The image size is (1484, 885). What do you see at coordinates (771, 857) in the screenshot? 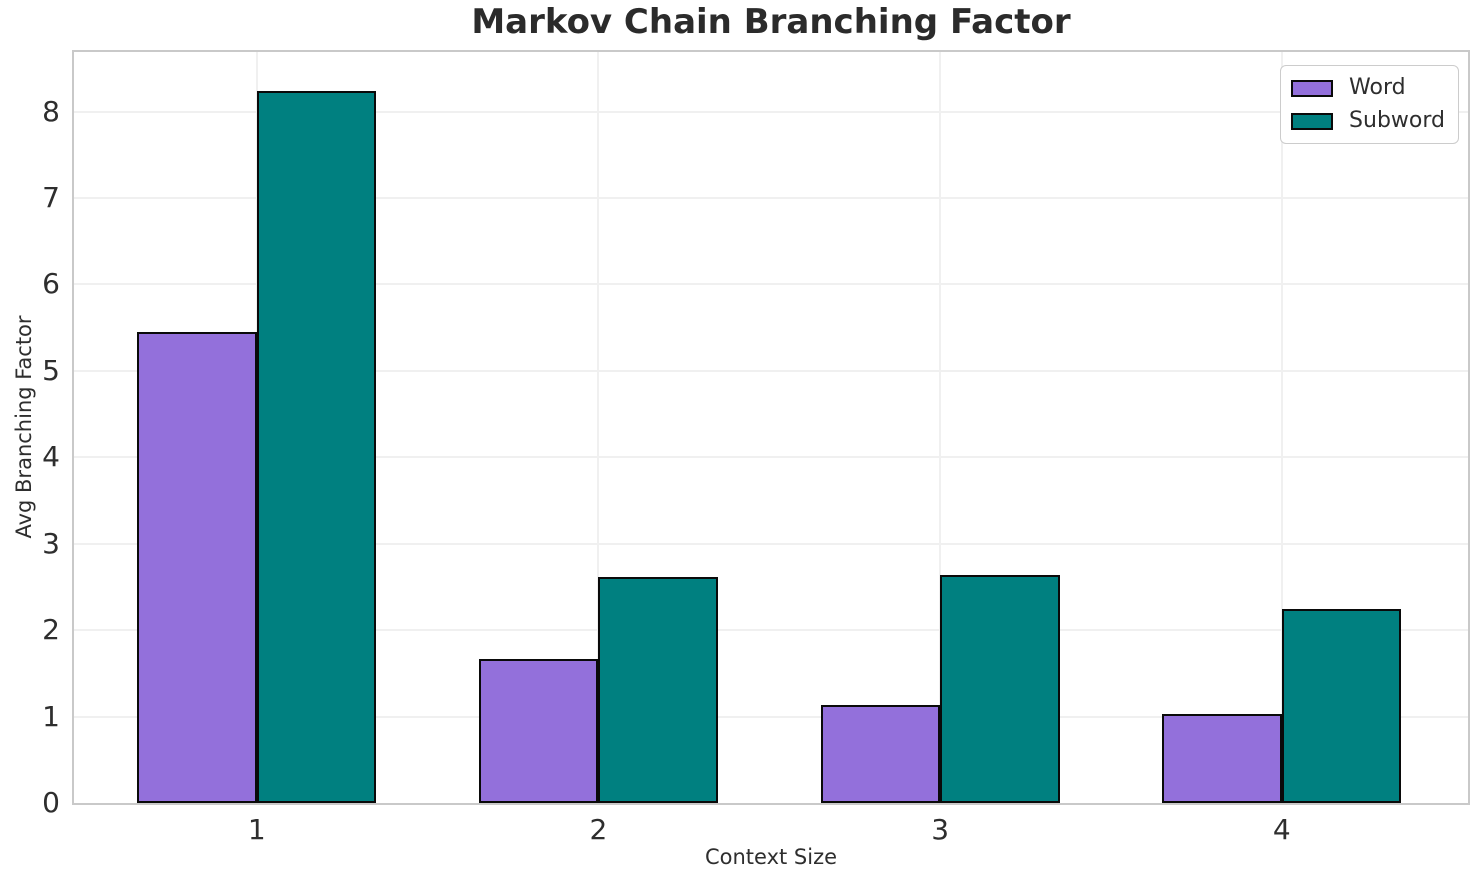
I see `x-axis-label: Context Size` at bounding box center [771, 857].